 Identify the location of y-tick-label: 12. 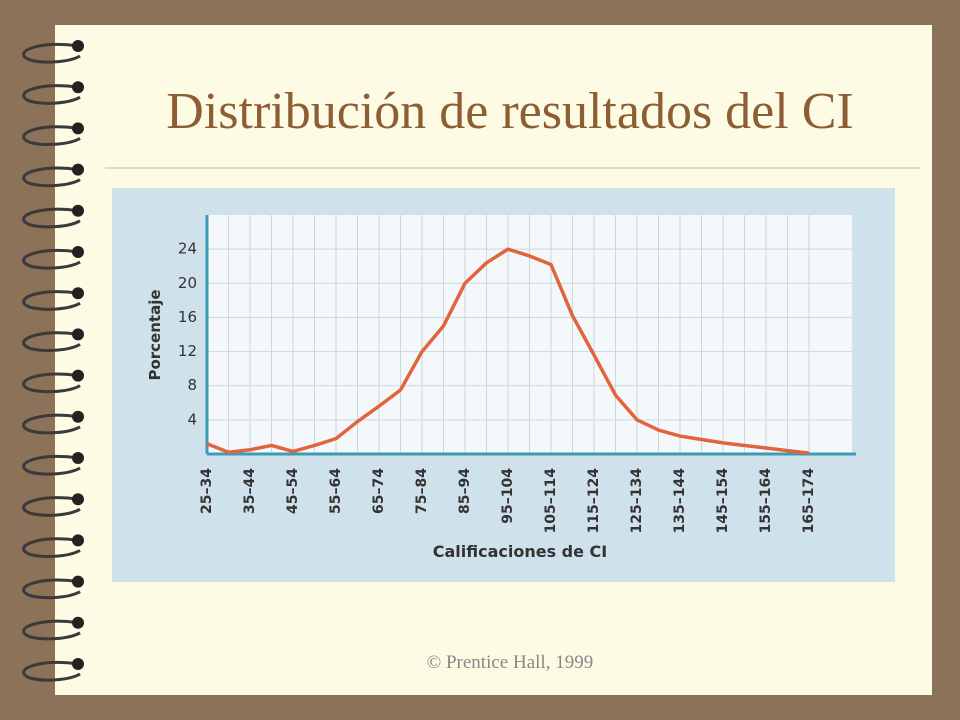
(187, 351).